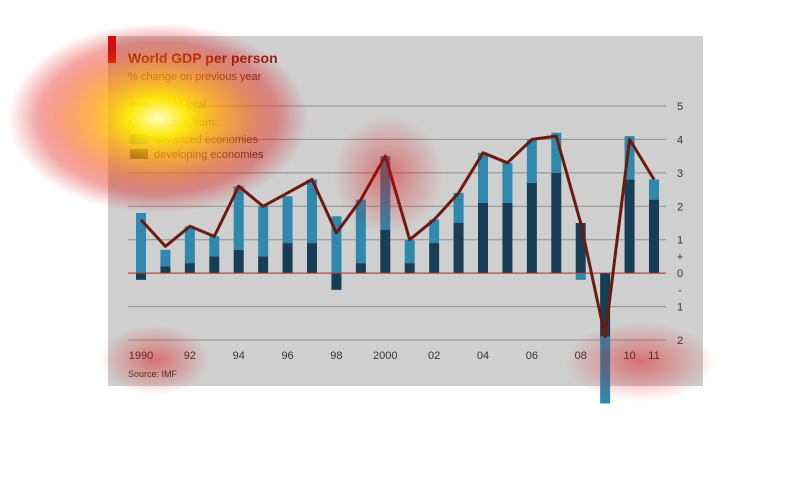 The width and height of the screenshot is (810, 480). Describe the element at coordinates (680, 140) in the screenshot. I see `y-tick-label: 4` at that location.